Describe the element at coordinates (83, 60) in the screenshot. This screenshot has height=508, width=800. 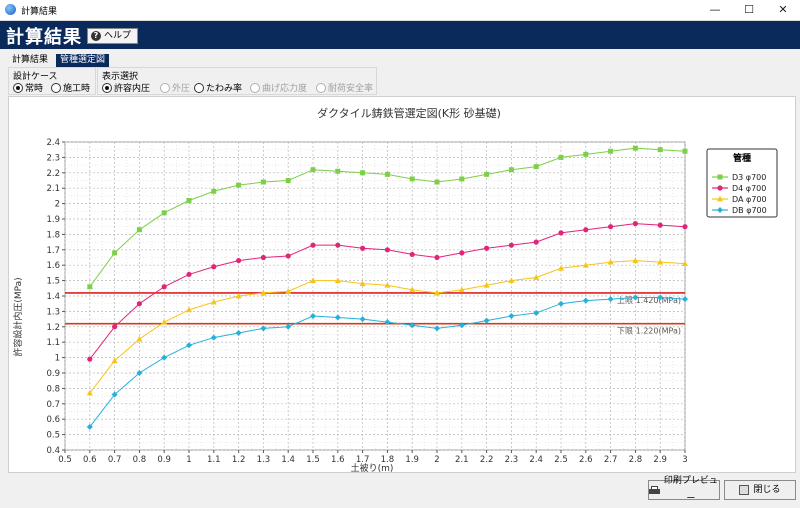
I see `tab-pipe-selection-chart: 管種選定図` at that location.